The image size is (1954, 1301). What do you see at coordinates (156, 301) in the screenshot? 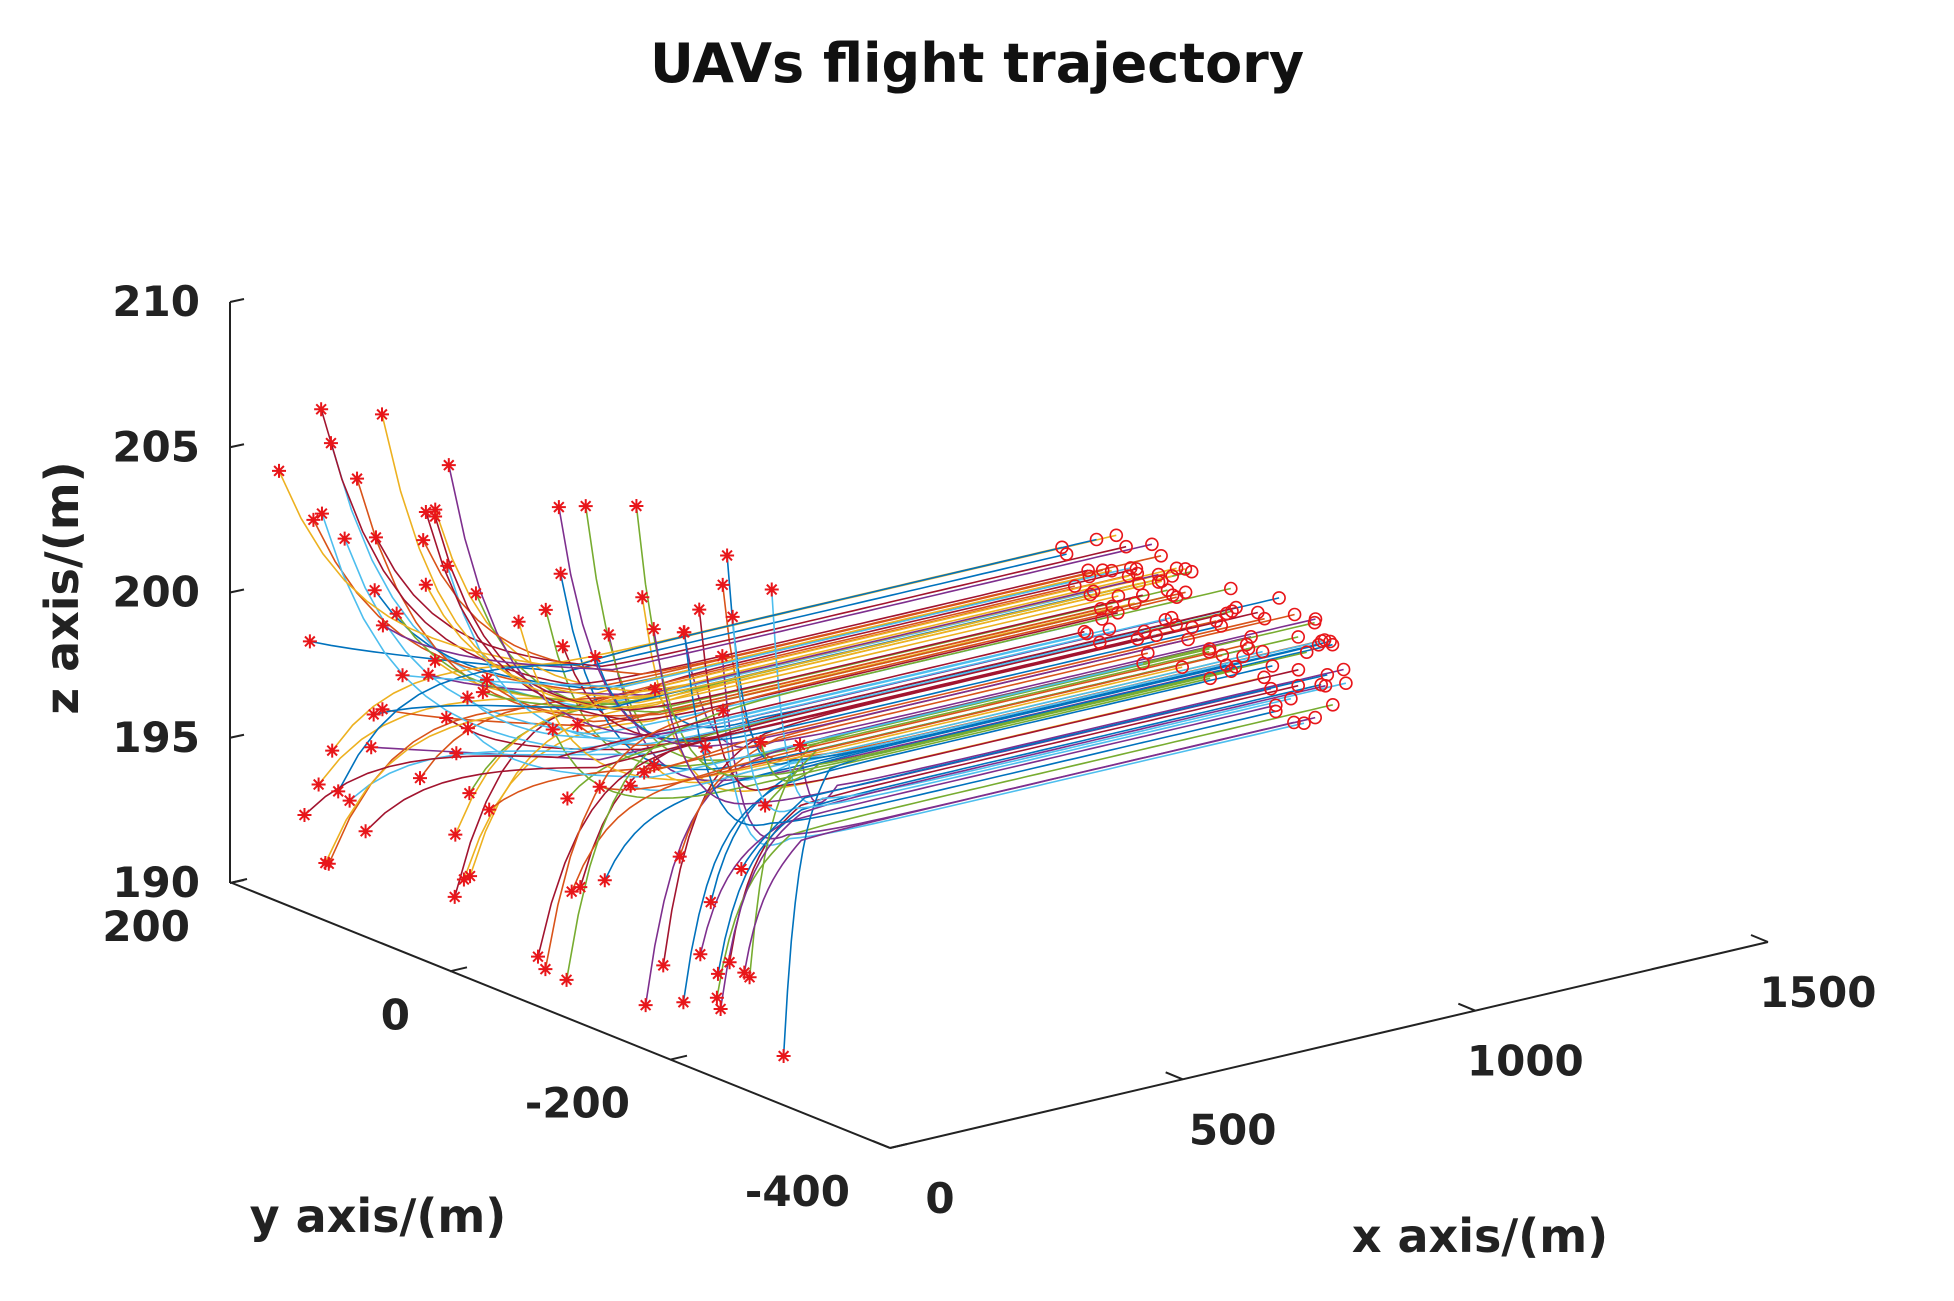
I see `z-tick-label: 210` at bounding box center [156, 301].